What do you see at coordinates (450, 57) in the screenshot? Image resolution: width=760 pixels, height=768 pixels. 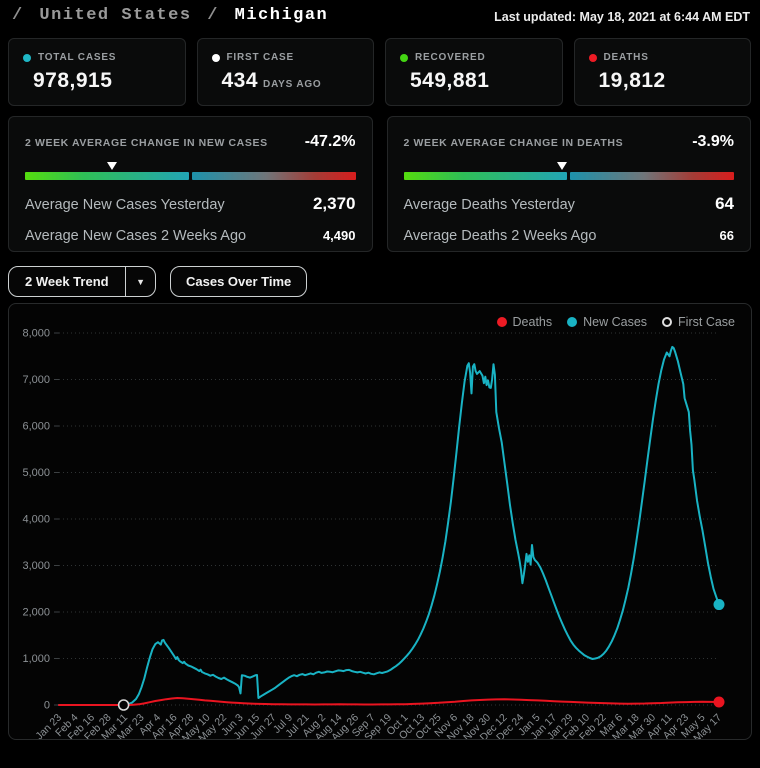 I see `stat-card-label: RECOVERED` at bounding box center [450, 57].